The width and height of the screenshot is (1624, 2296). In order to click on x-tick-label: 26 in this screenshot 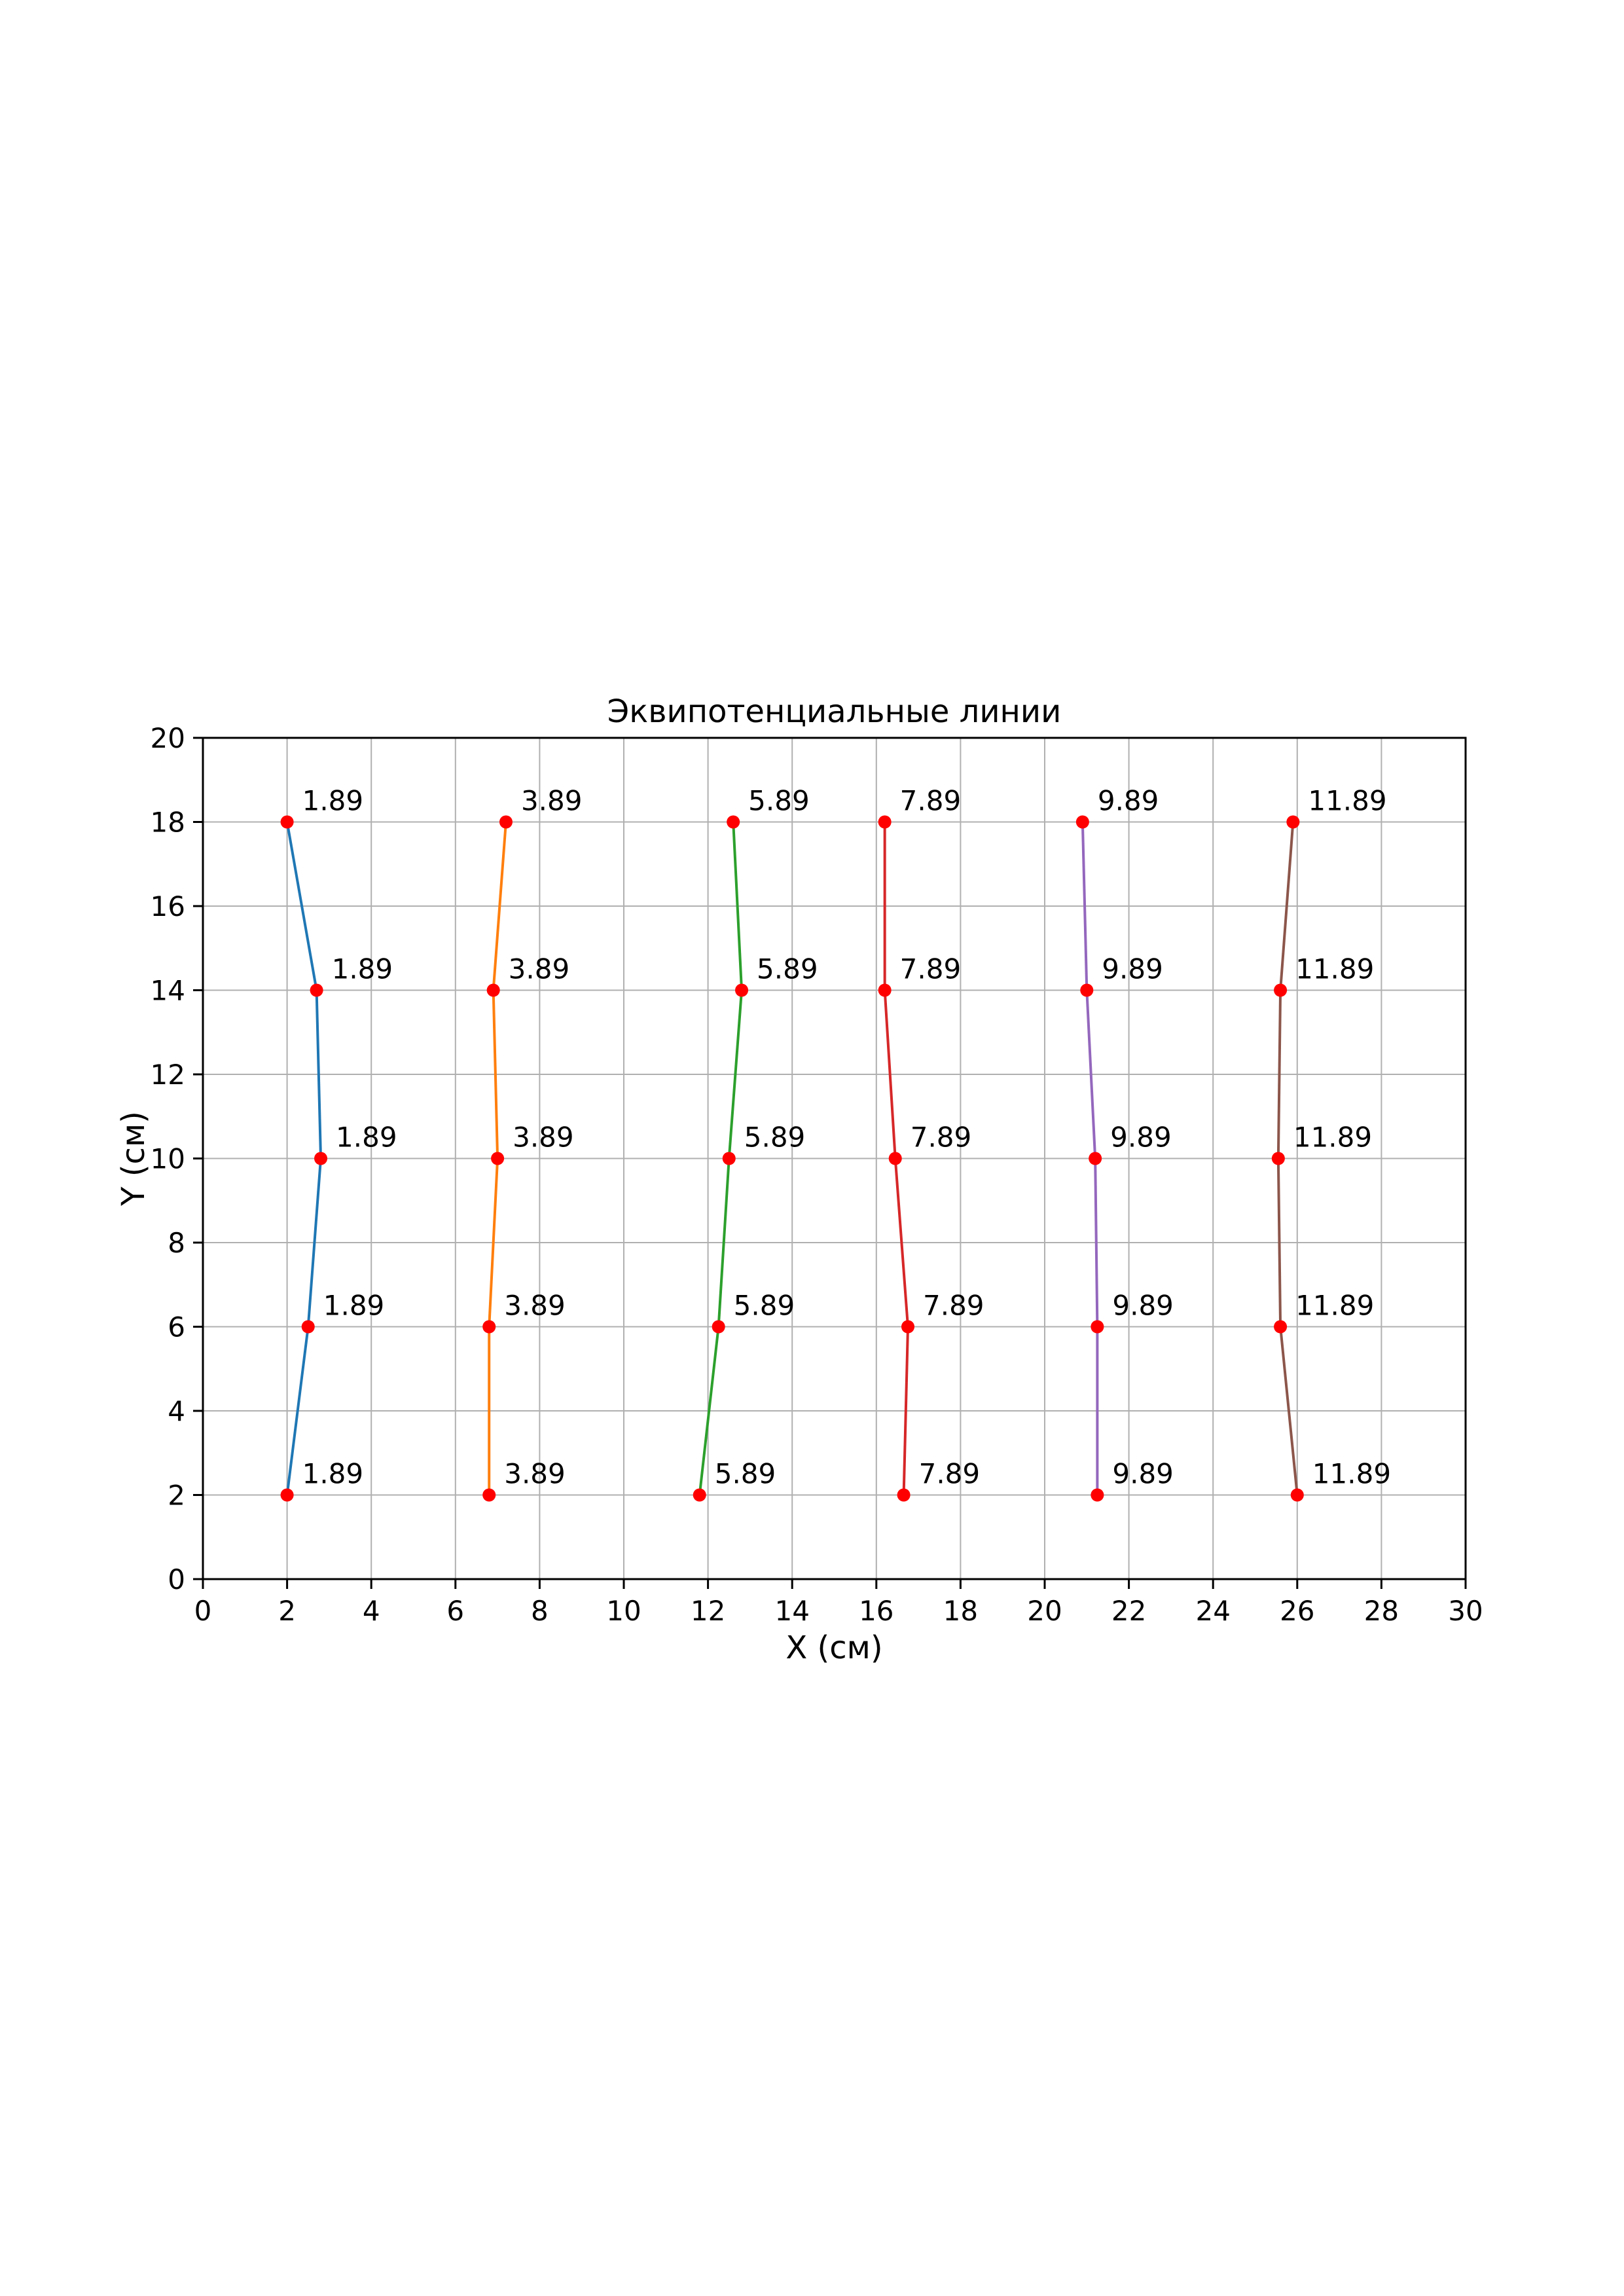, I will do `click(1297, 1611)`.